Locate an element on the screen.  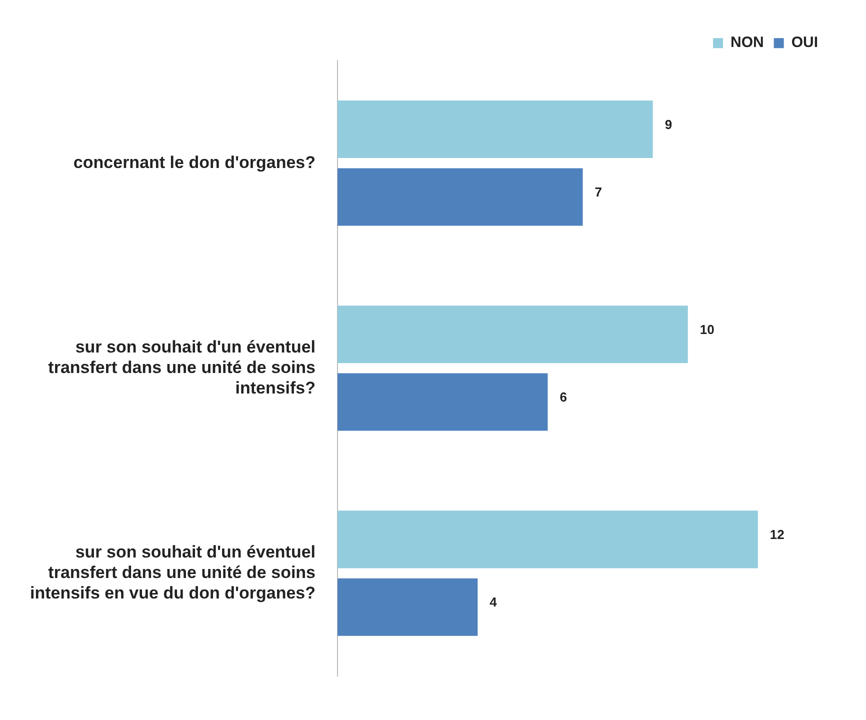
data-label: 12 is located at coordinates (777, 534).